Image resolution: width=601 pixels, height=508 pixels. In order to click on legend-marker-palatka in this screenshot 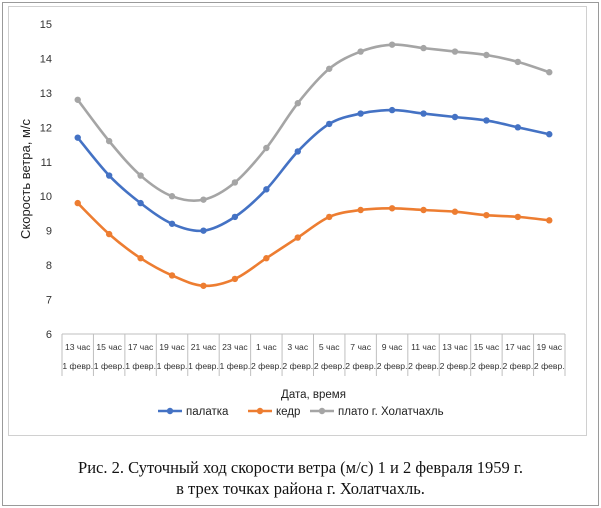, I will do `click(170, 411)`.